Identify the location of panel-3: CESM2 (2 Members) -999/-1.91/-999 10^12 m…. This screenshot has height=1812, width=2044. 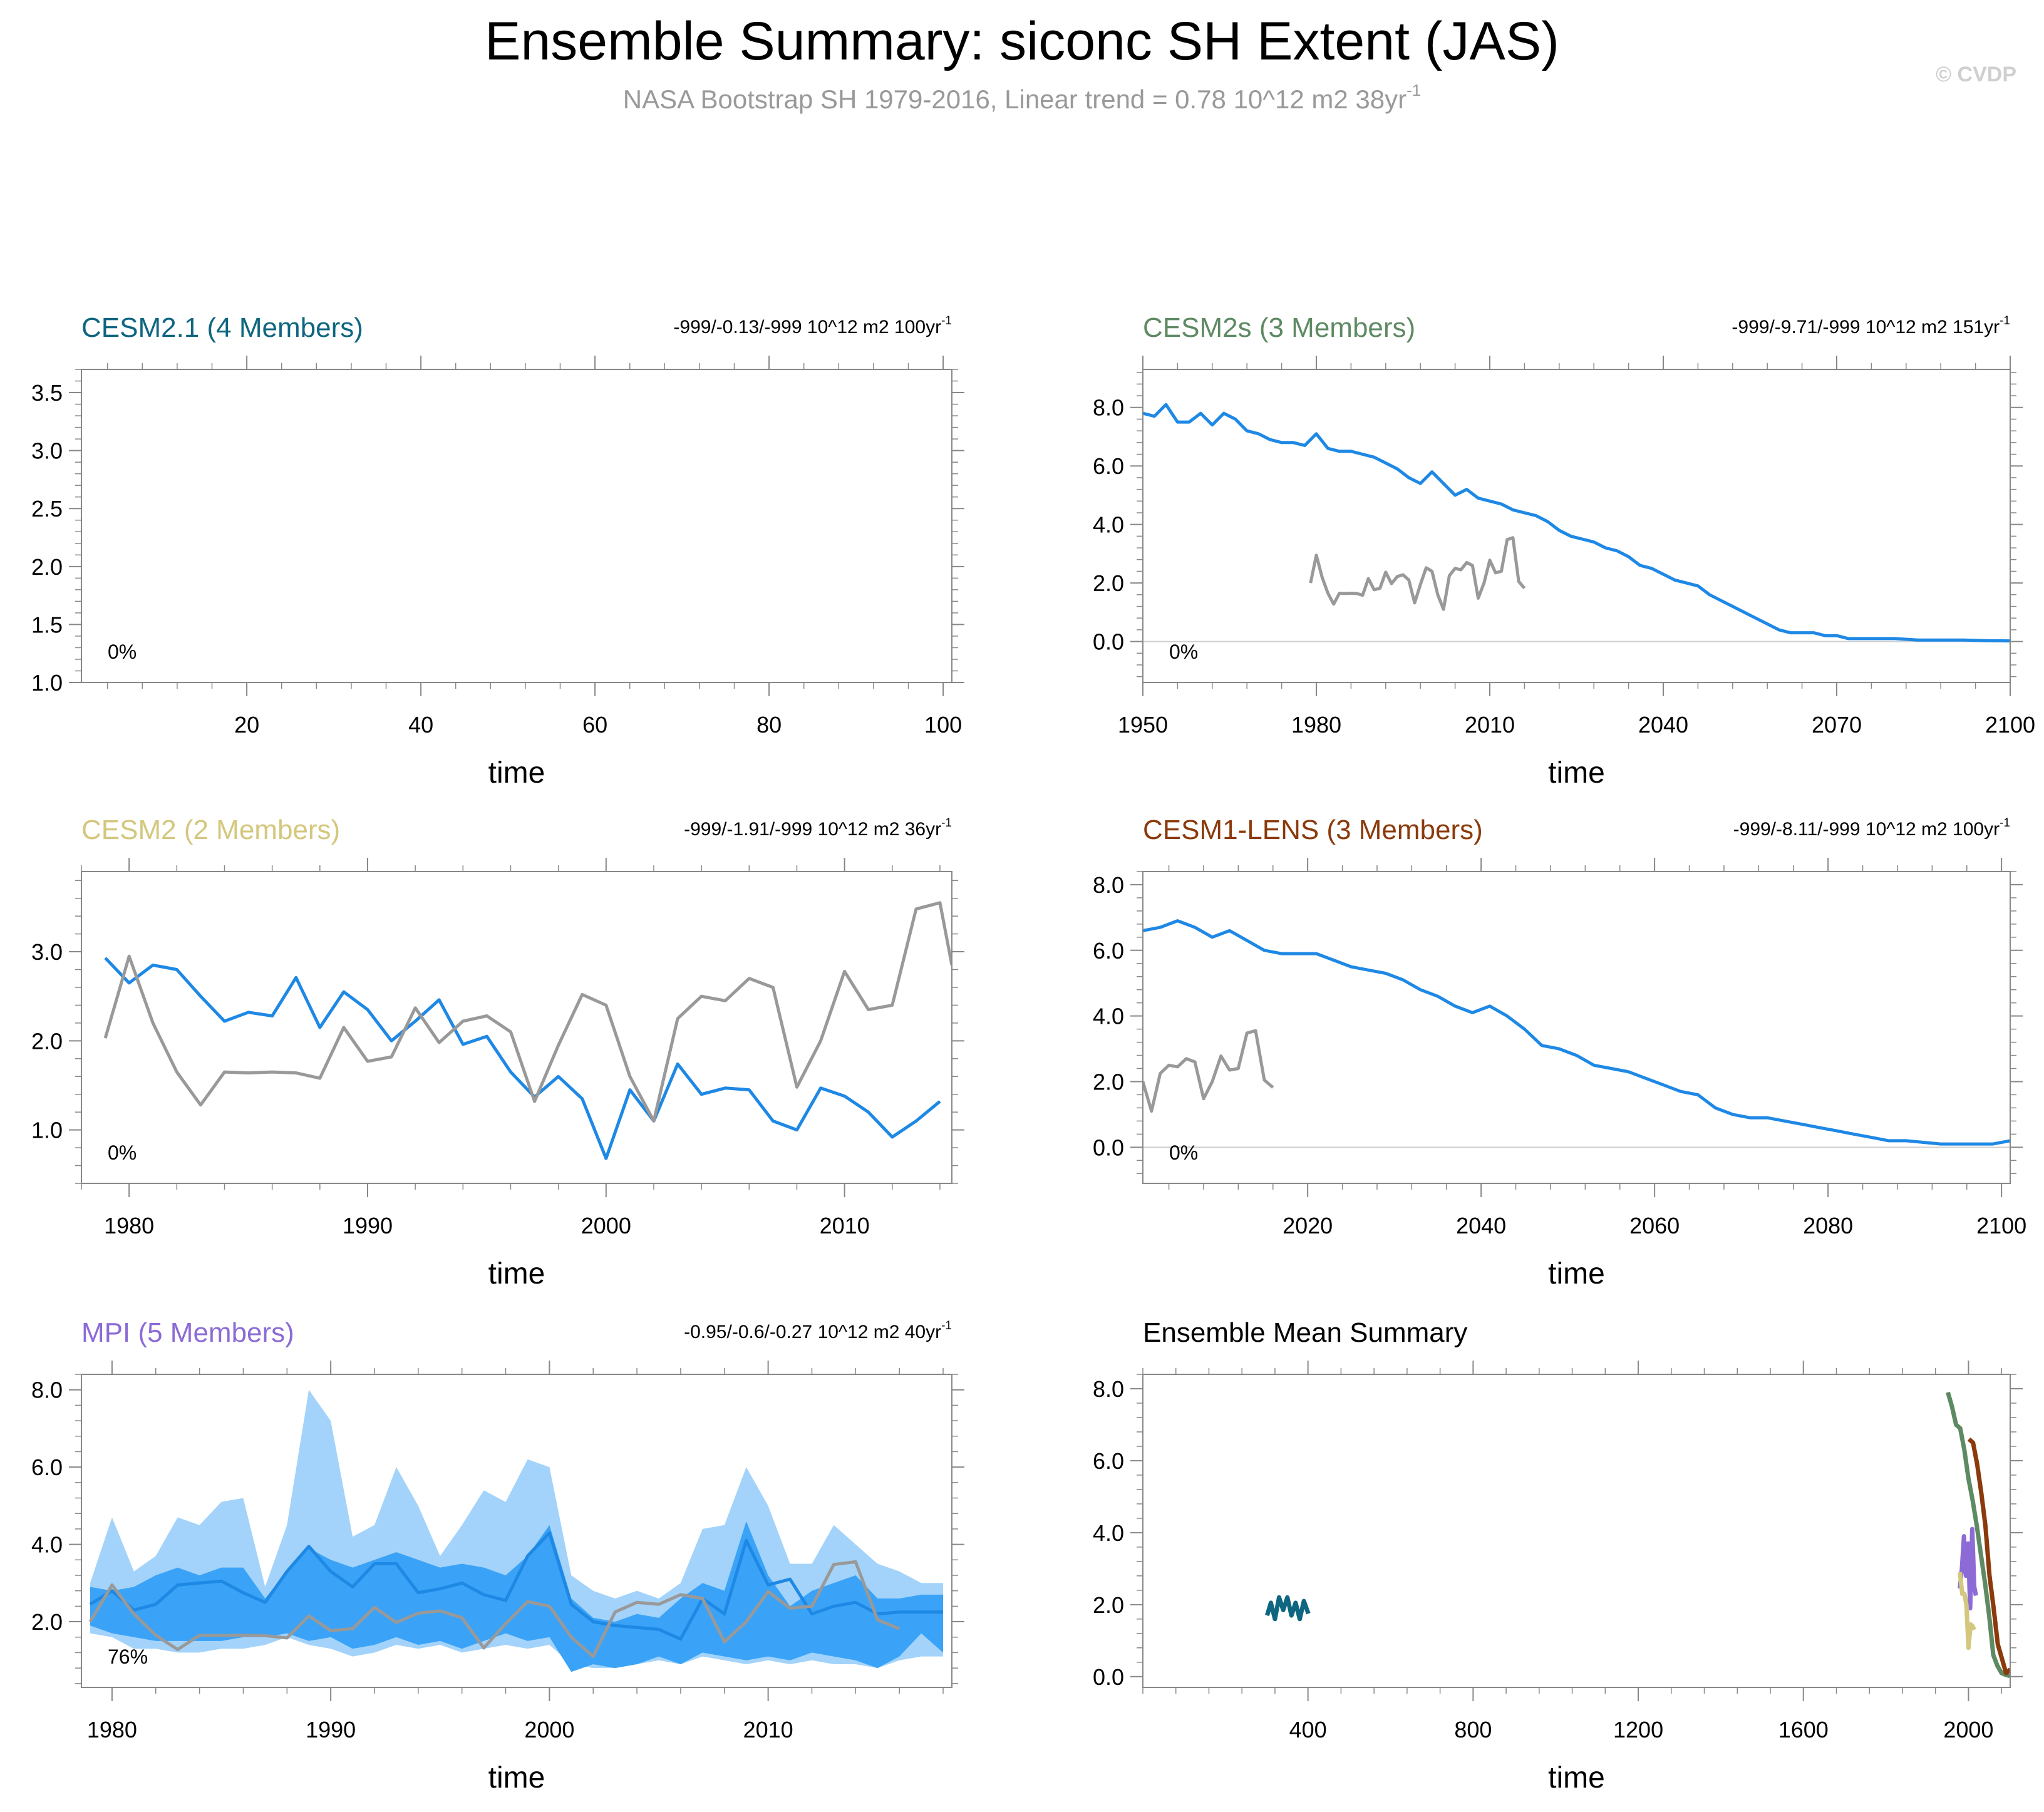
(497, 1052).